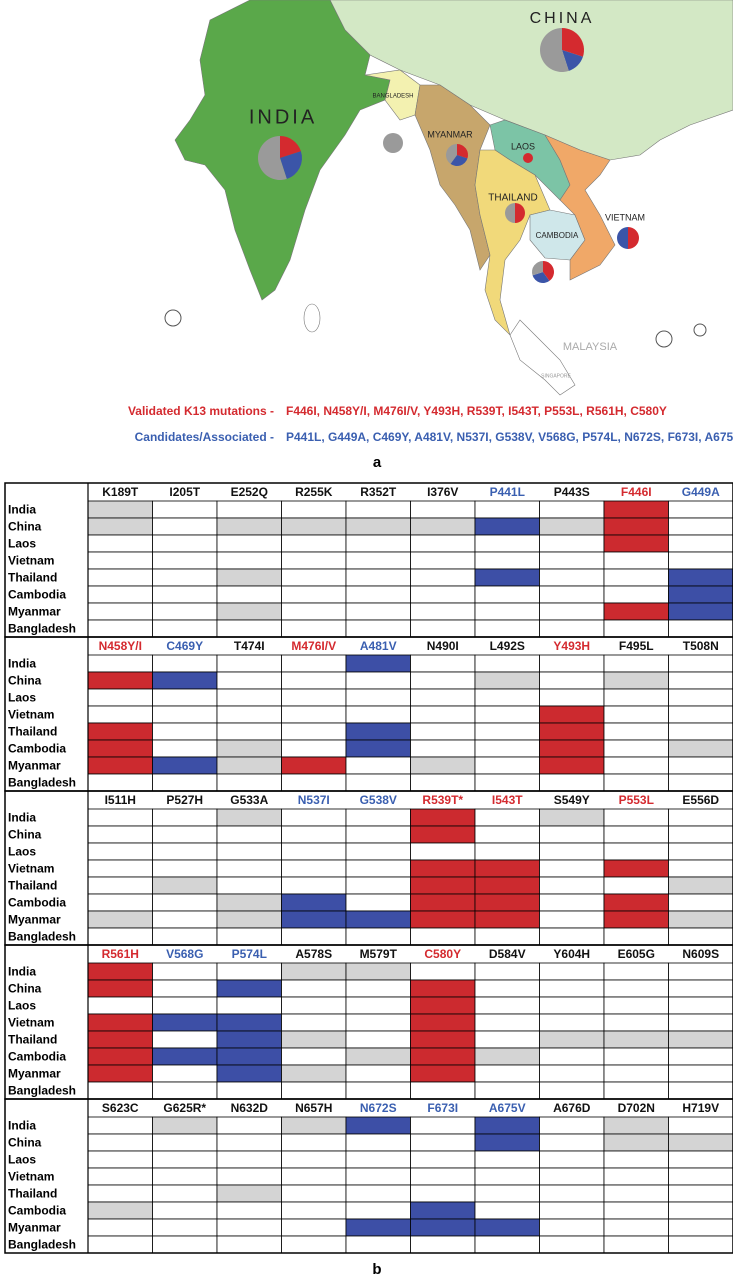 Image resolution: width=733 pixels, height=1286 pixels. Describe the element at coordinates (184, 646) in the screenshot. I see `mutation-header: C469Y` at that location.